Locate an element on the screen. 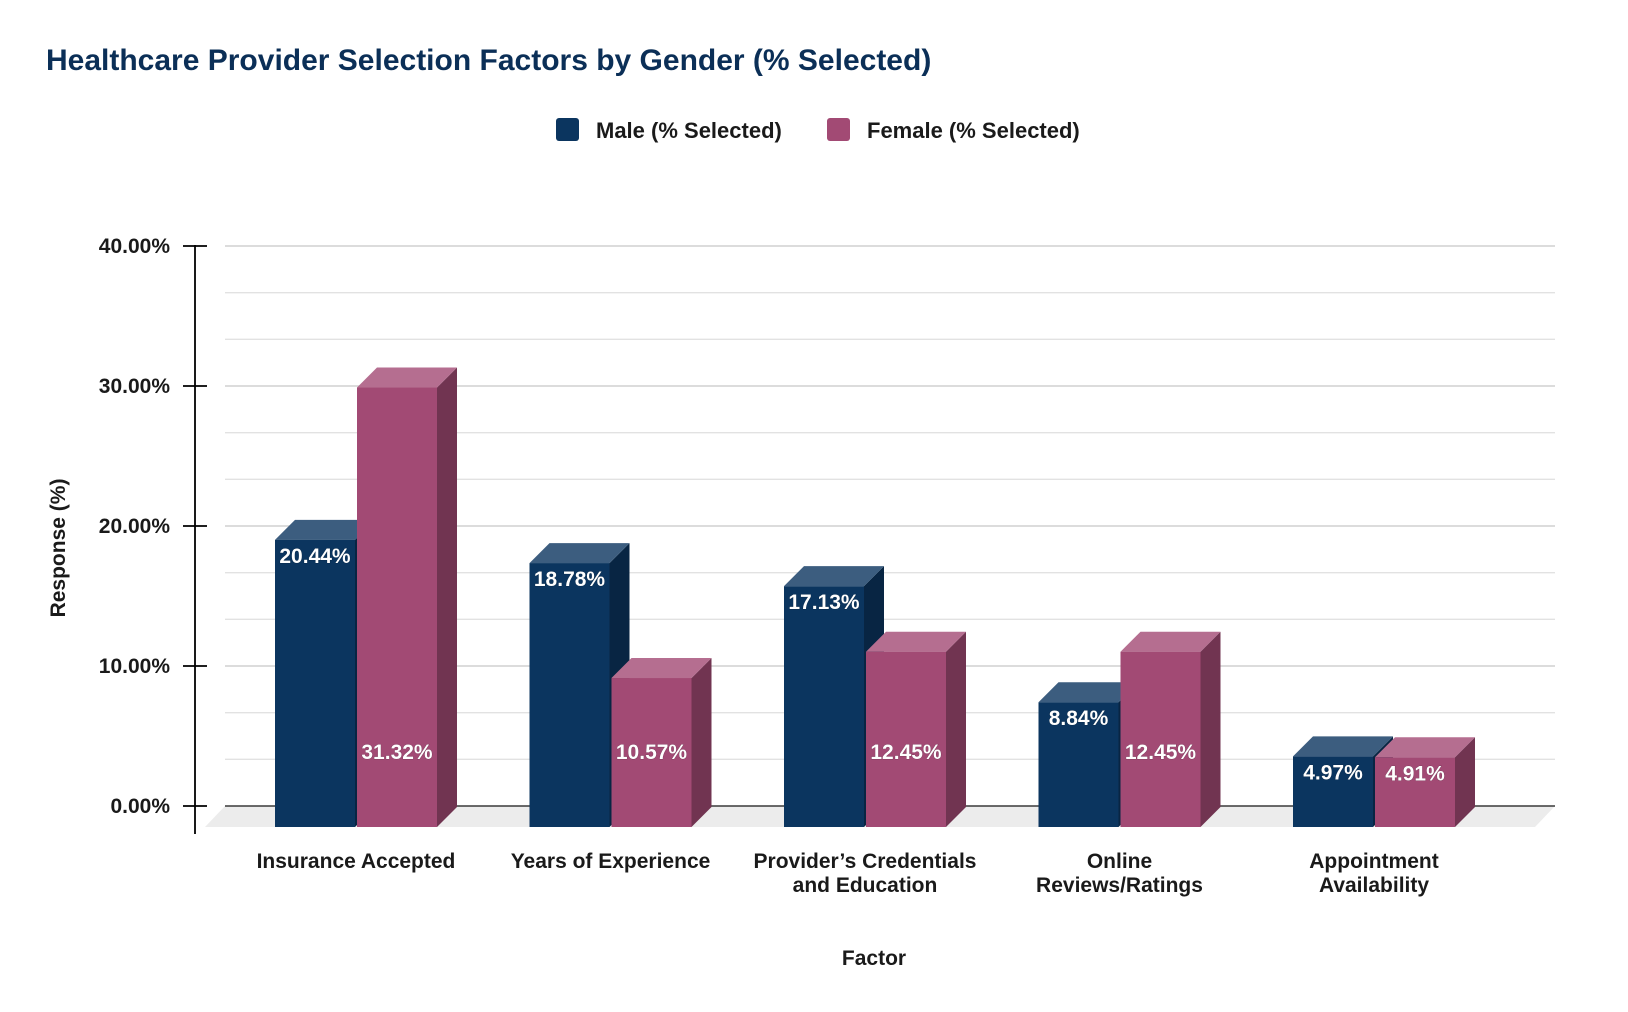  x-tick-label: Years of Experience is located at coordinates (611, 861).